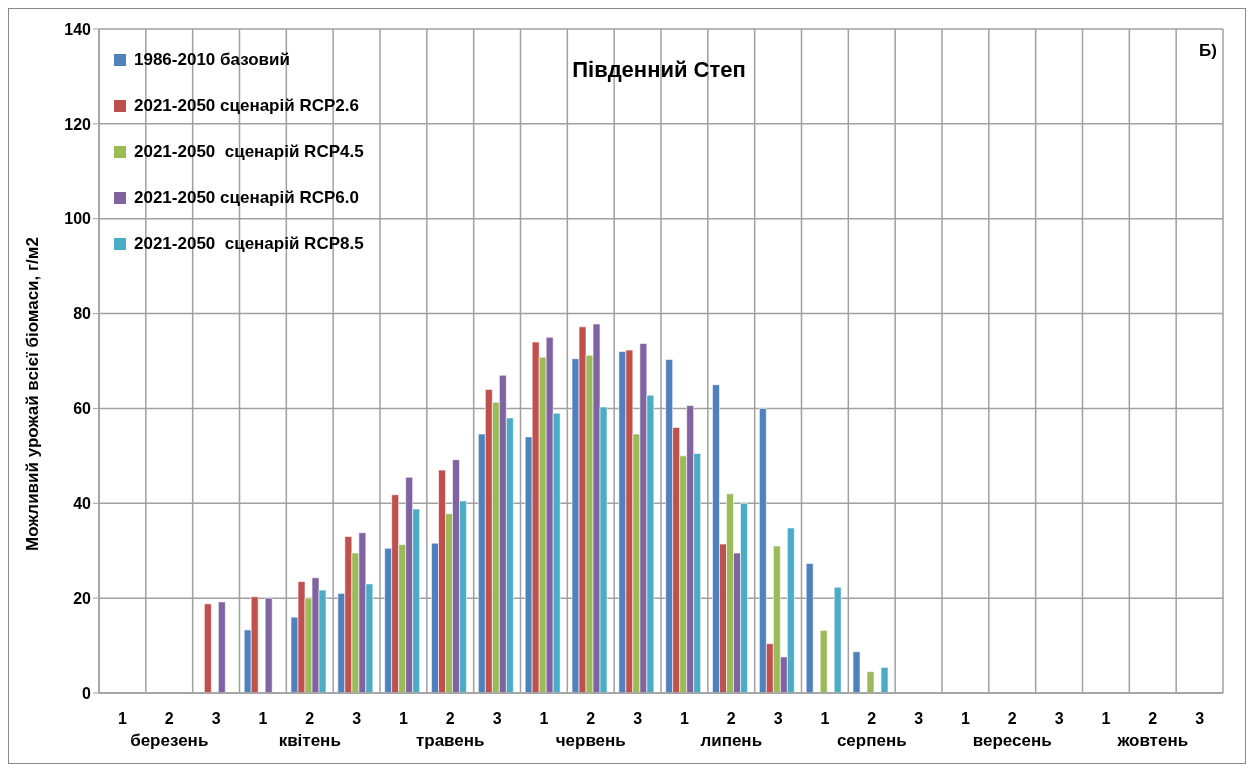 Image resolution: width=1254 pixels, height=772 pixels. What do you see at coordinates (590, 741) in the screenshot?
I see `text: червень` at bounding box center [590, 741].